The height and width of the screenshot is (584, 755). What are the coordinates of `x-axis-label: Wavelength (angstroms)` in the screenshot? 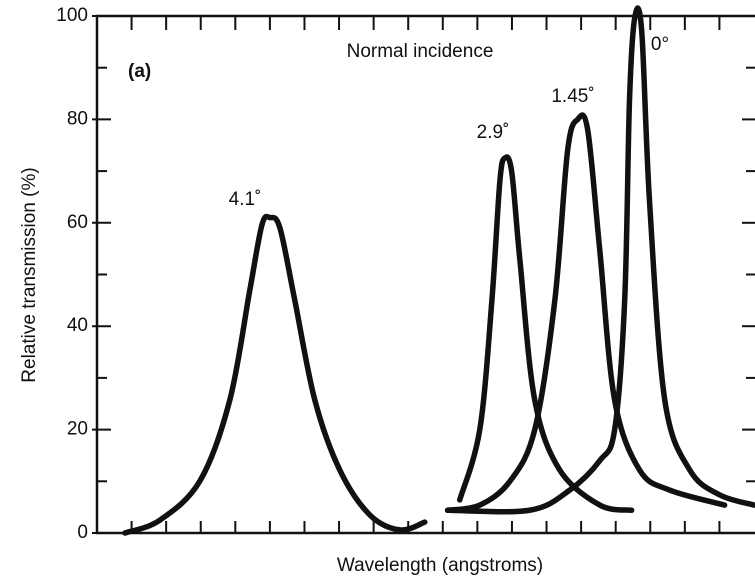 It's located at (440, 565).